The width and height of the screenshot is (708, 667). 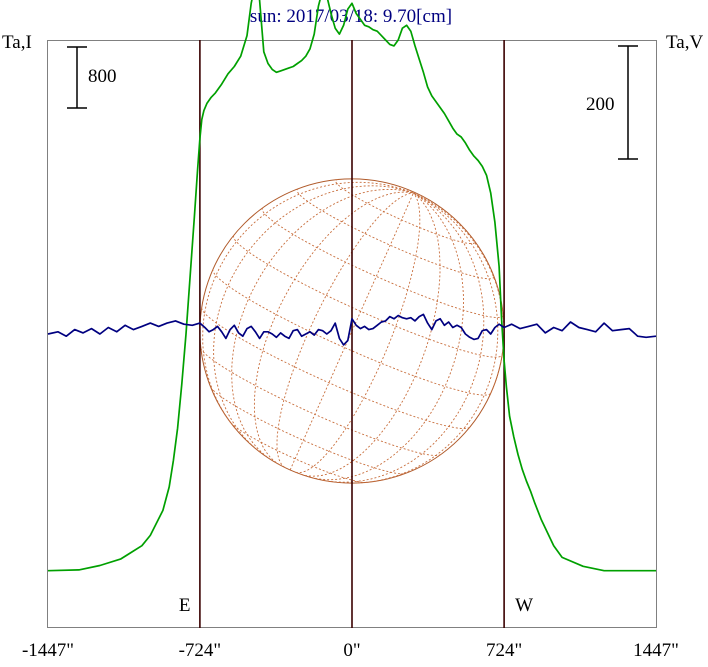 I want to click on limb-label-e: E, so click(x=185, y=605).